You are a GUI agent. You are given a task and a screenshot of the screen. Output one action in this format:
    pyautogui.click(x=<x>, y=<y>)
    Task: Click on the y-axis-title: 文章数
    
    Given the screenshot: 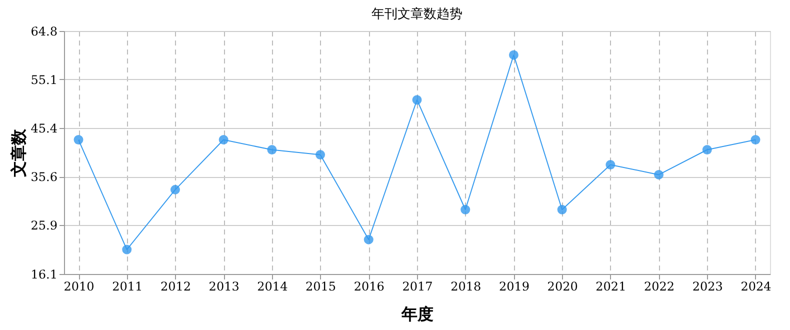 What is the action you would take?
    pyautogui.click(x=18, y=153)
    